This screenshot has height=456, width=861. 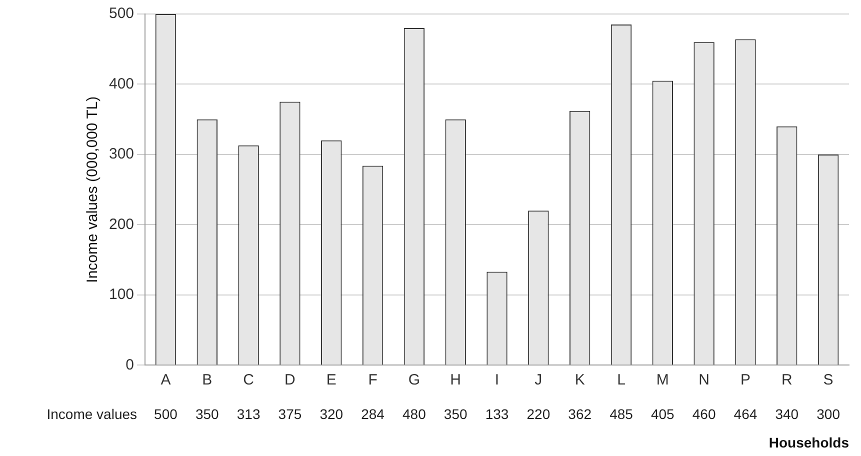 What do you see at coordinates (786, 379) in the screenshot?
I see `x-tick-label: R` at bounding box center [786, 379].